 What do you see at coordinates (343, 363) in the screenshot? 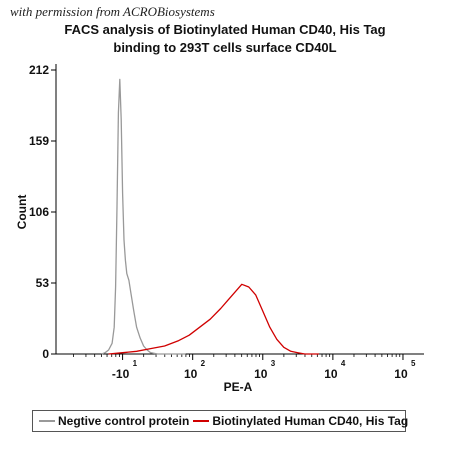
I see `x-tick-exponent: 4` at bounding box center [343, 363].